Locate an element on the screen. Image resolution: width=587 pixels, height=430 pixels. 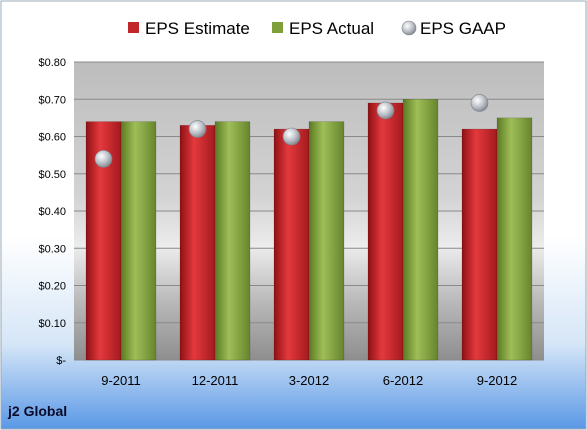
y-tick-label: $0.40 is located at coordinates (52, 212).